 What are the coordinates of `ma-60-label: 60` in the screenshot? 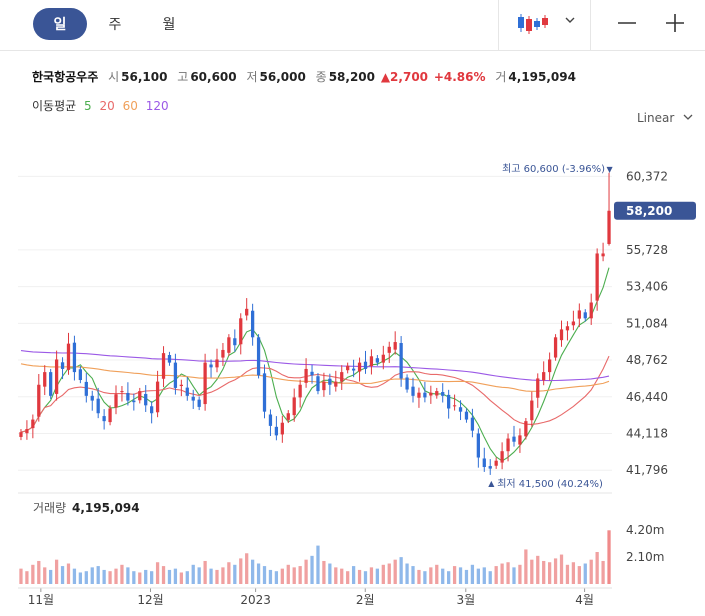 It's located at (130, 106).